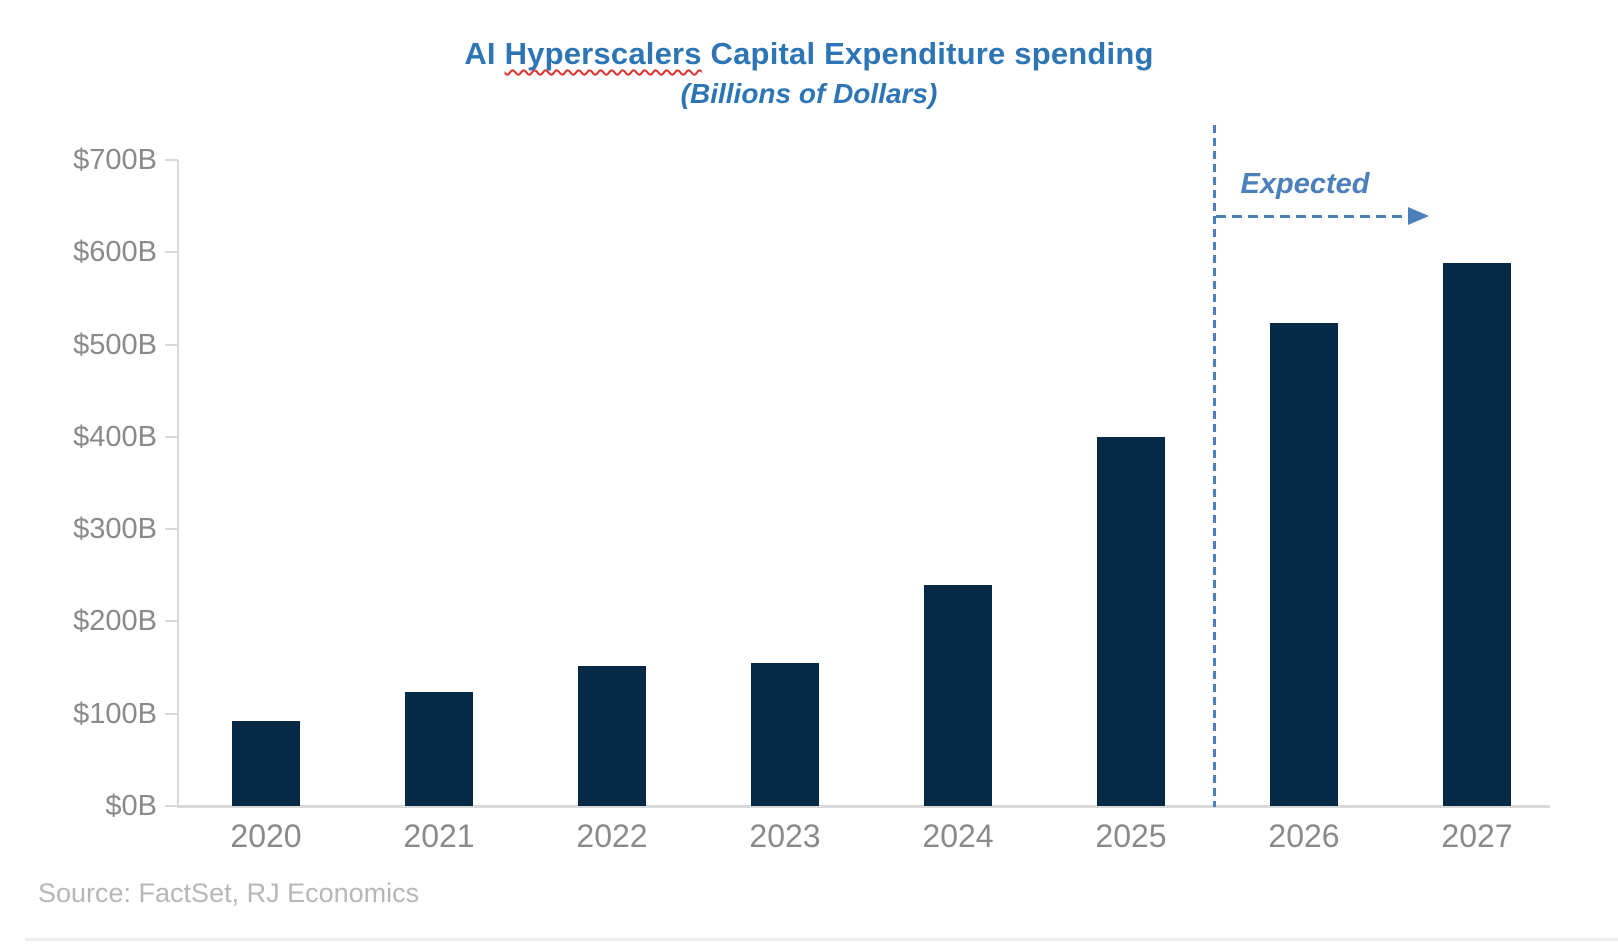 The image size is (1618, 946). What do you see at coordinates (484, 53) in the screenshot?
I see `title-part1: AI` at bounding box center [484, 53].